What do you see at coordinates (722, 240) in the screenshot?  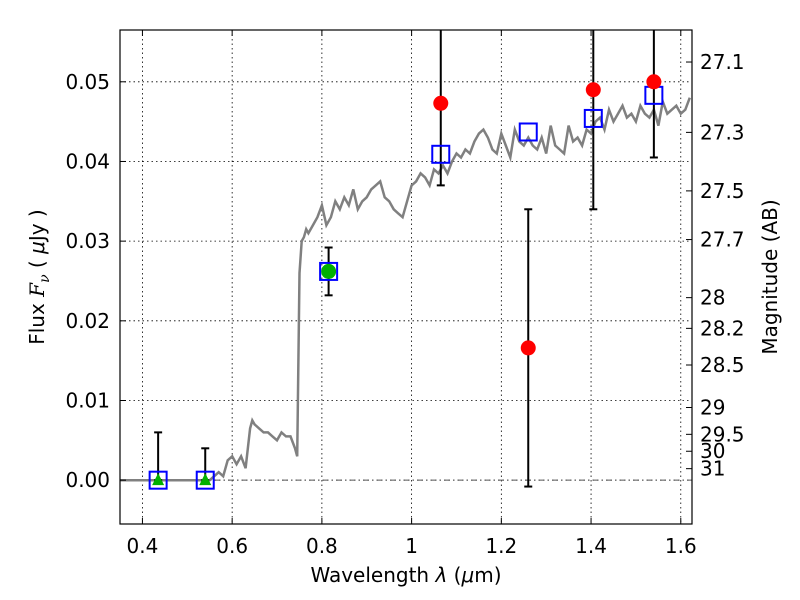 I see `mag-tick-label: 27.7` at bounding box center [722, 240].